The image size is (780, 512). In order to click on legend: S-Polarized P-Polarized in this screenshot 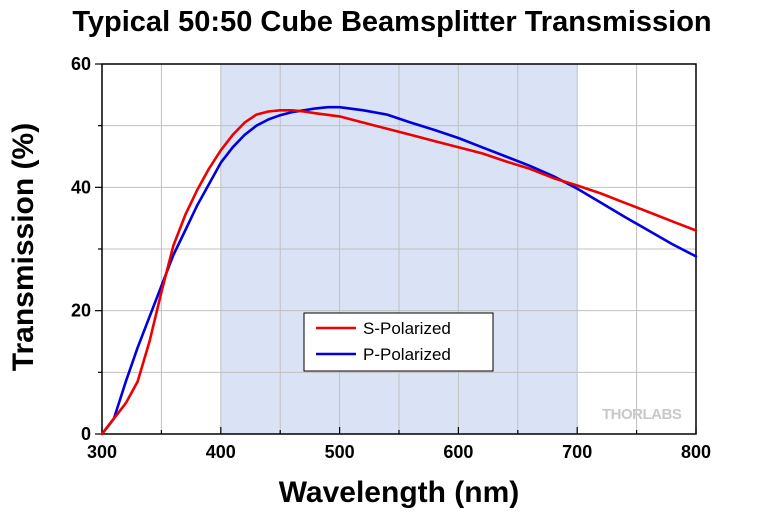, I will do `click(398, 342)`.